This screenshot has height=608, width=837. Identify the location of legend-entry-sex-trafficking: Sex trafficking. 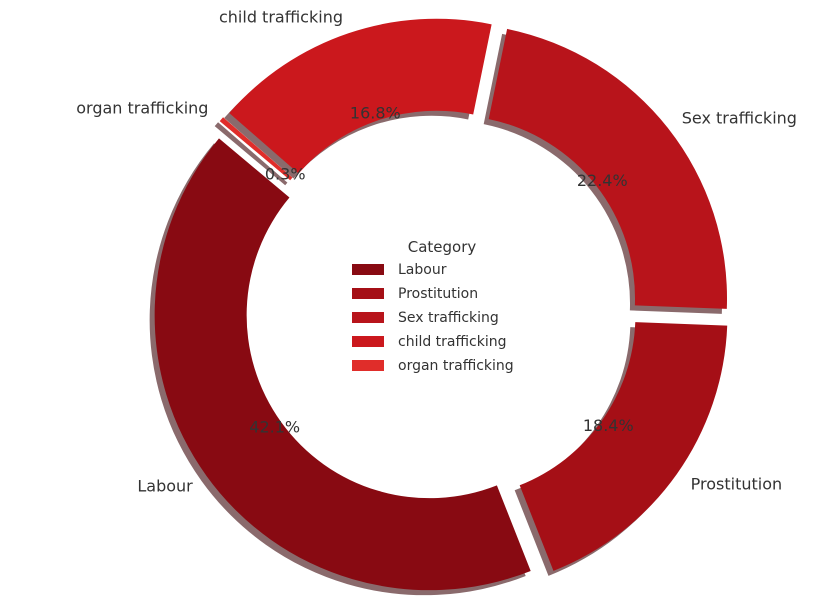
(448, 318).